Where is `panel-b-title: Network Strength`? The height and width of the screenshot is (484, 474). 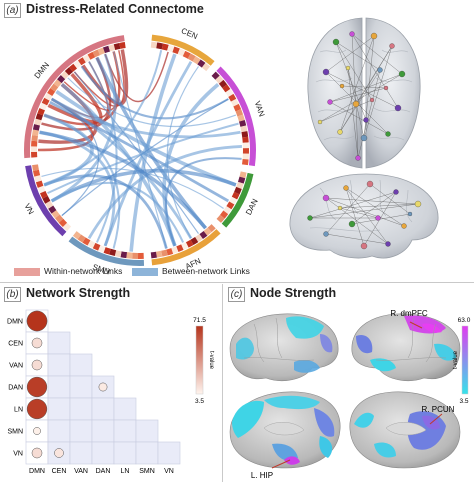 panel-b-title: Network Strength is located at coordinates (78, 293).